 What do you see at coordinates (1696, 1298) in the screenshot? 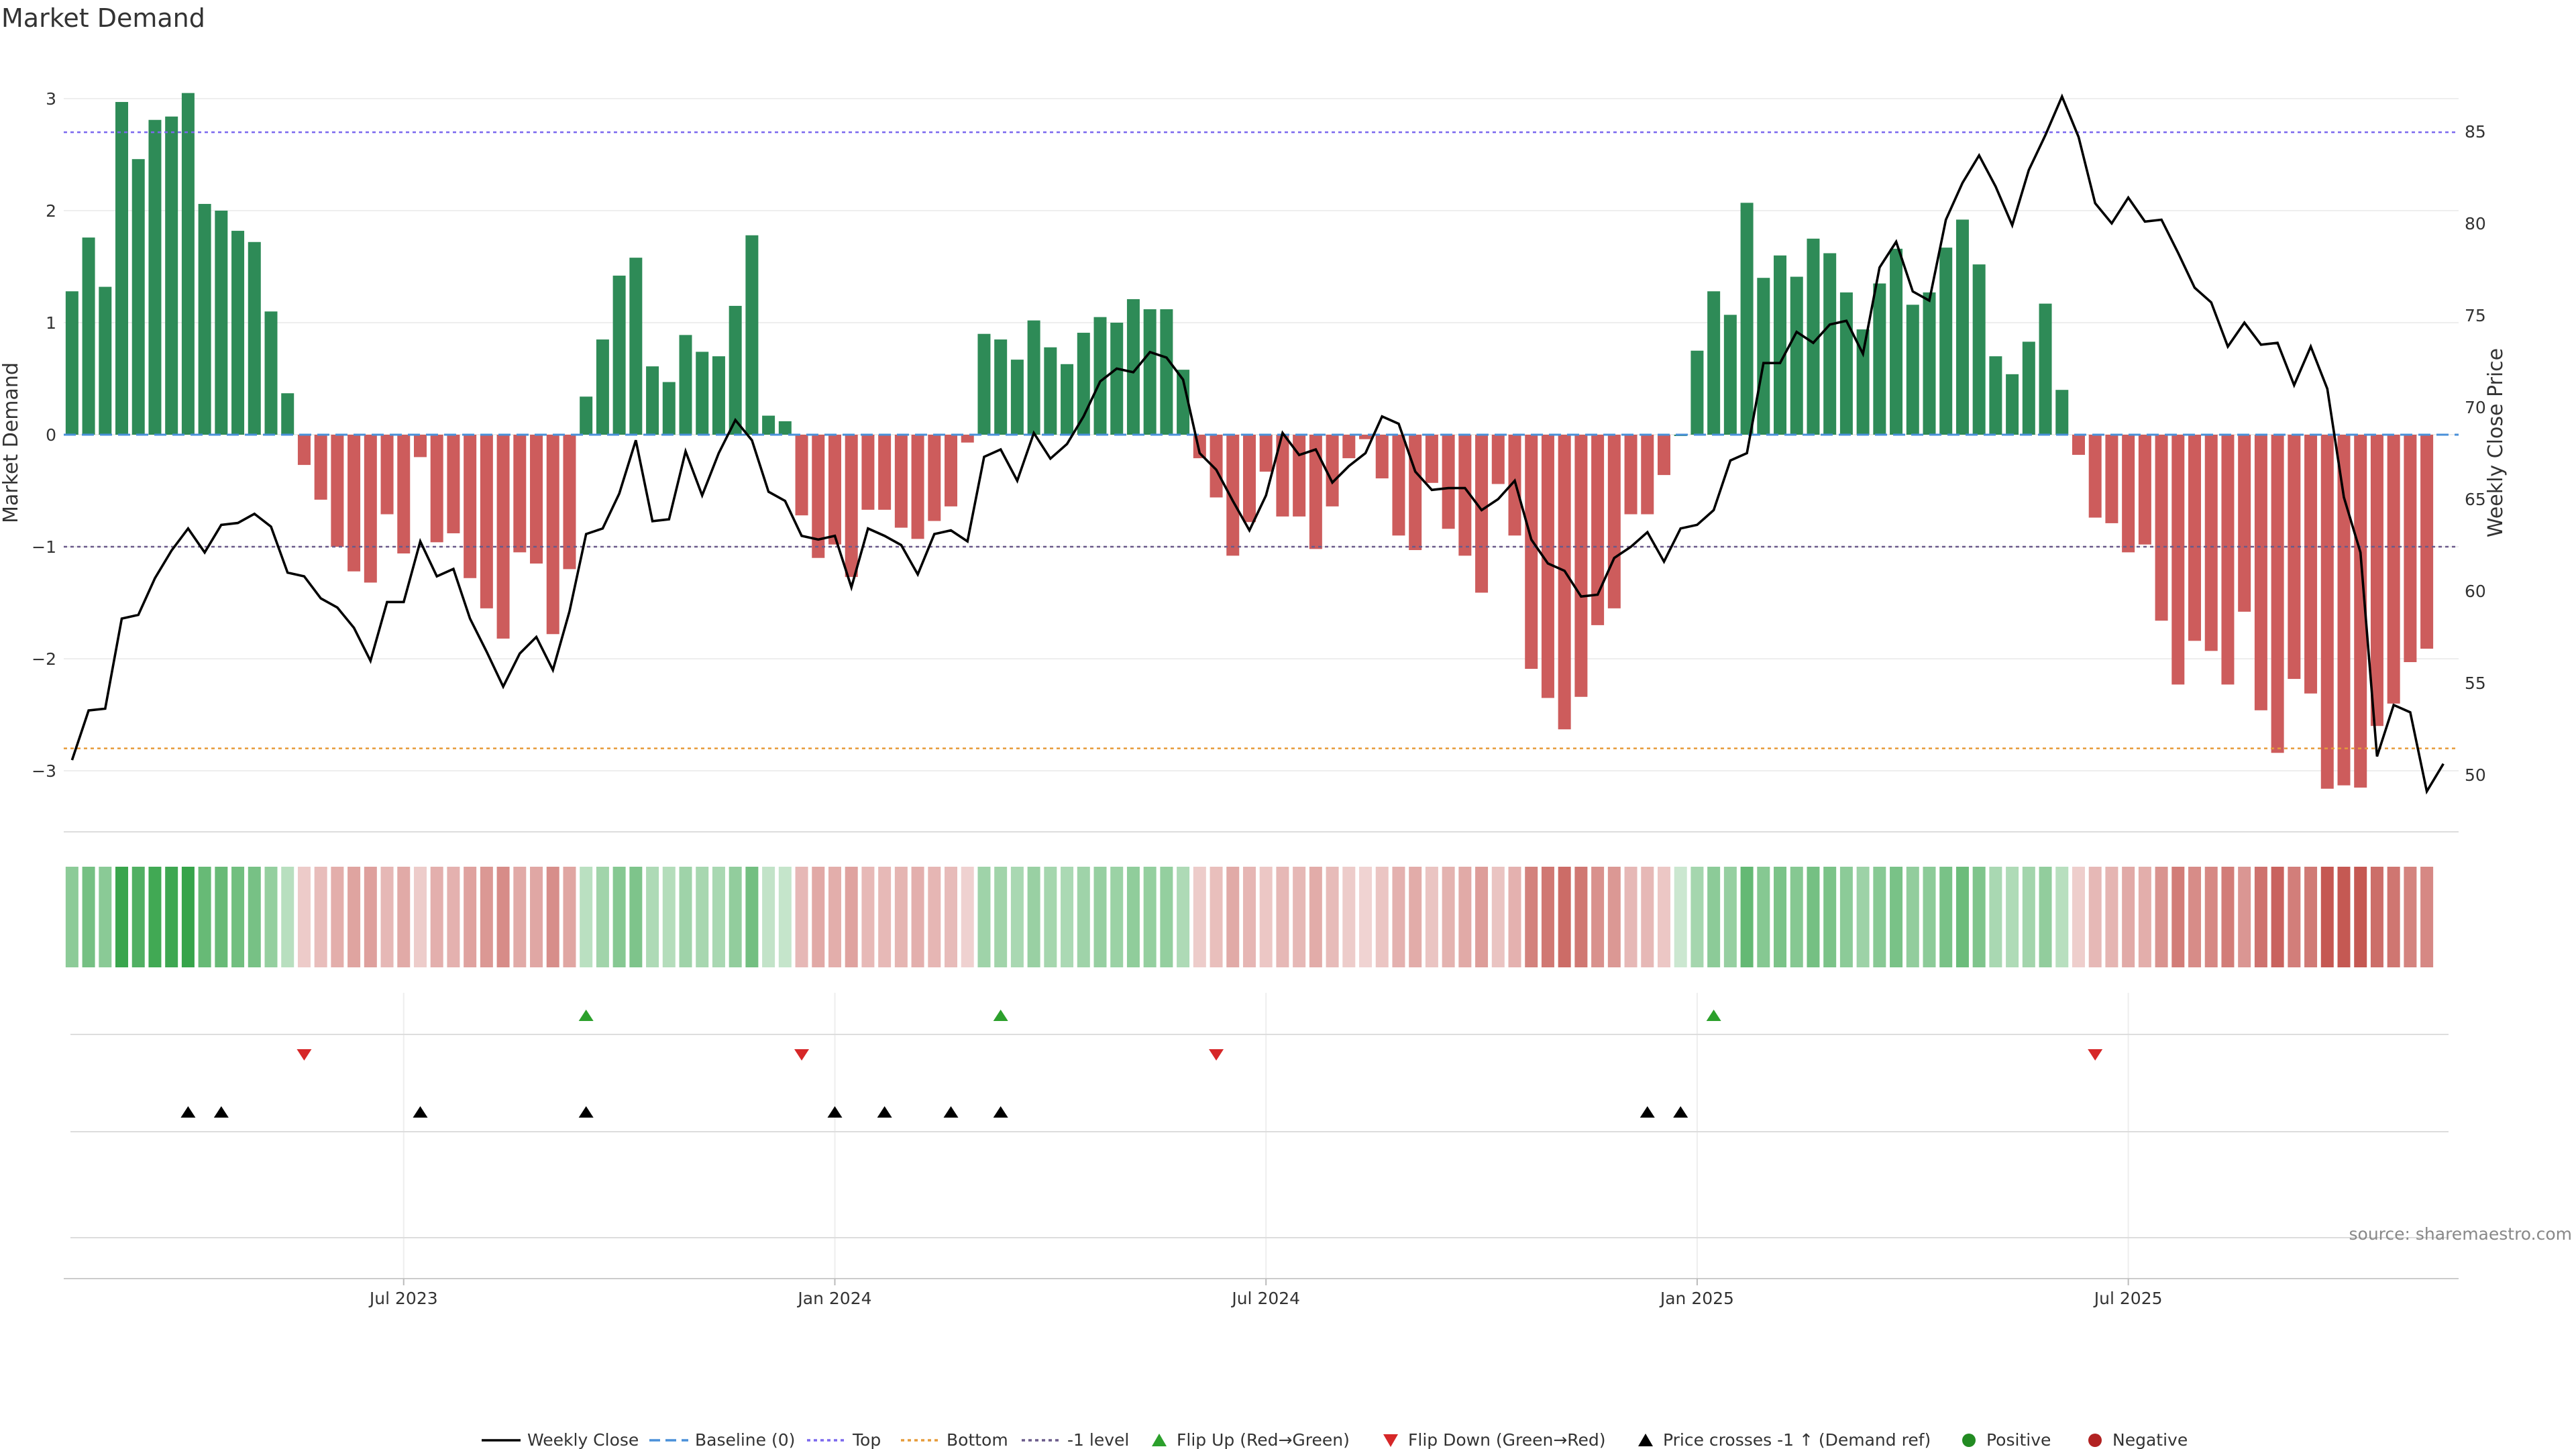
I see `x-tick-label: Jan 2025` at bounding box center [1696, 1298].